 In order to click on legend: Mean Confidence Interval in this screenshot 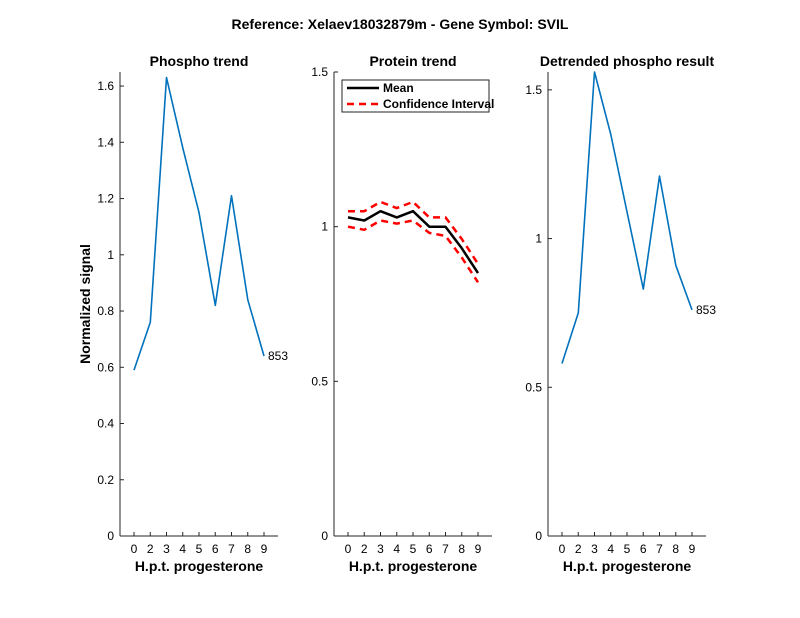, I will do `click(417, 96)`.